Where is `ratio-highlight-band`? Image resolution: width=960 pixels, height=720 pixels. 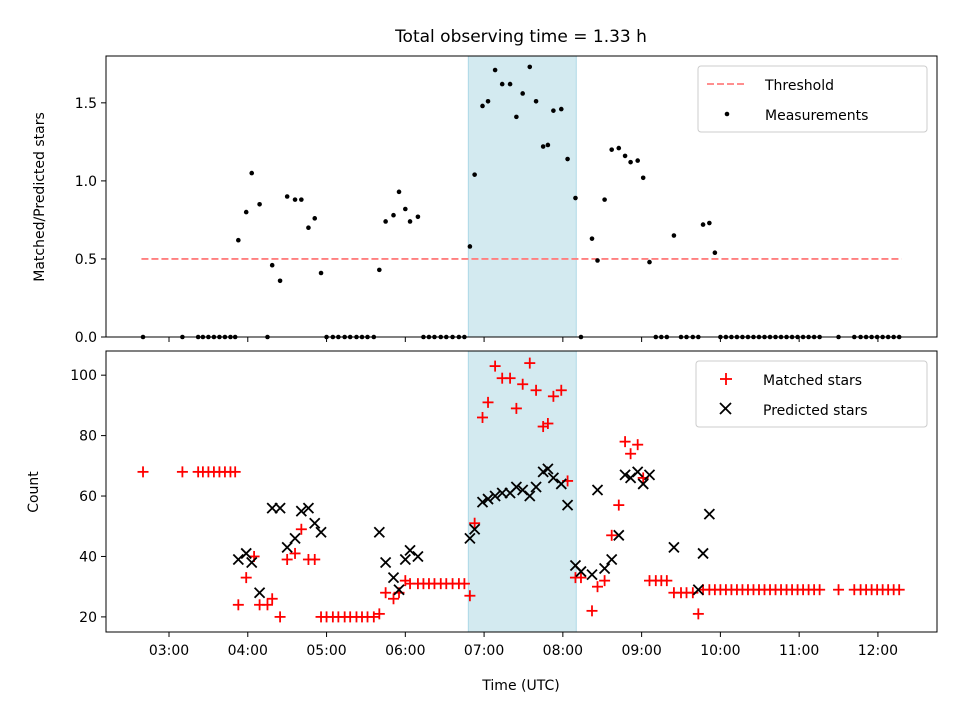 ratio-highlight-band is located at coordinates (522, 196).